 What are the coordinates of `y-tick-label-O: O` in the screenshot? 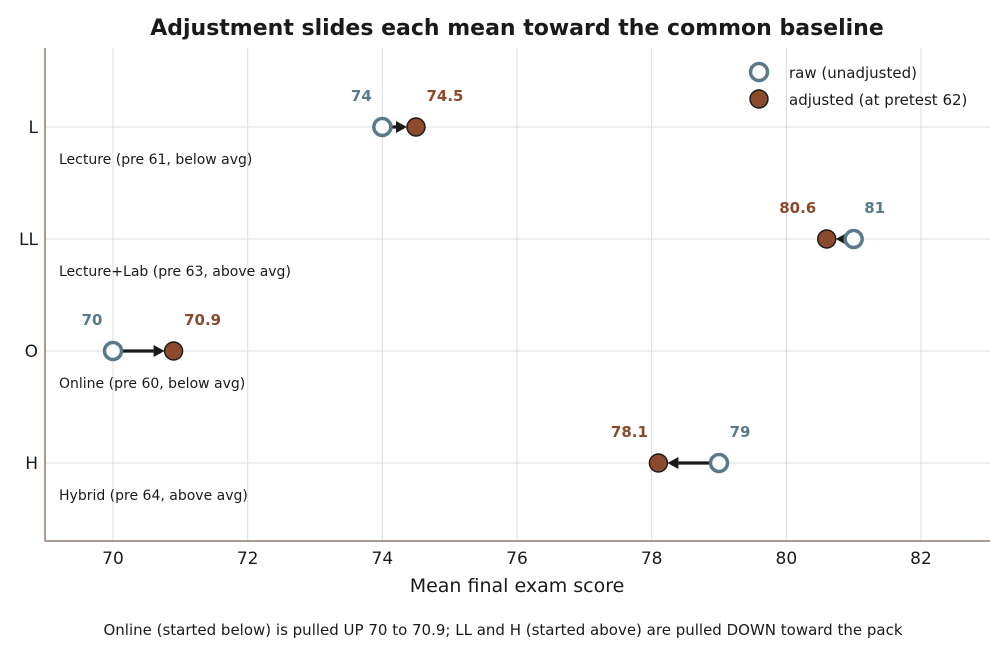 It's located at (31, 352).